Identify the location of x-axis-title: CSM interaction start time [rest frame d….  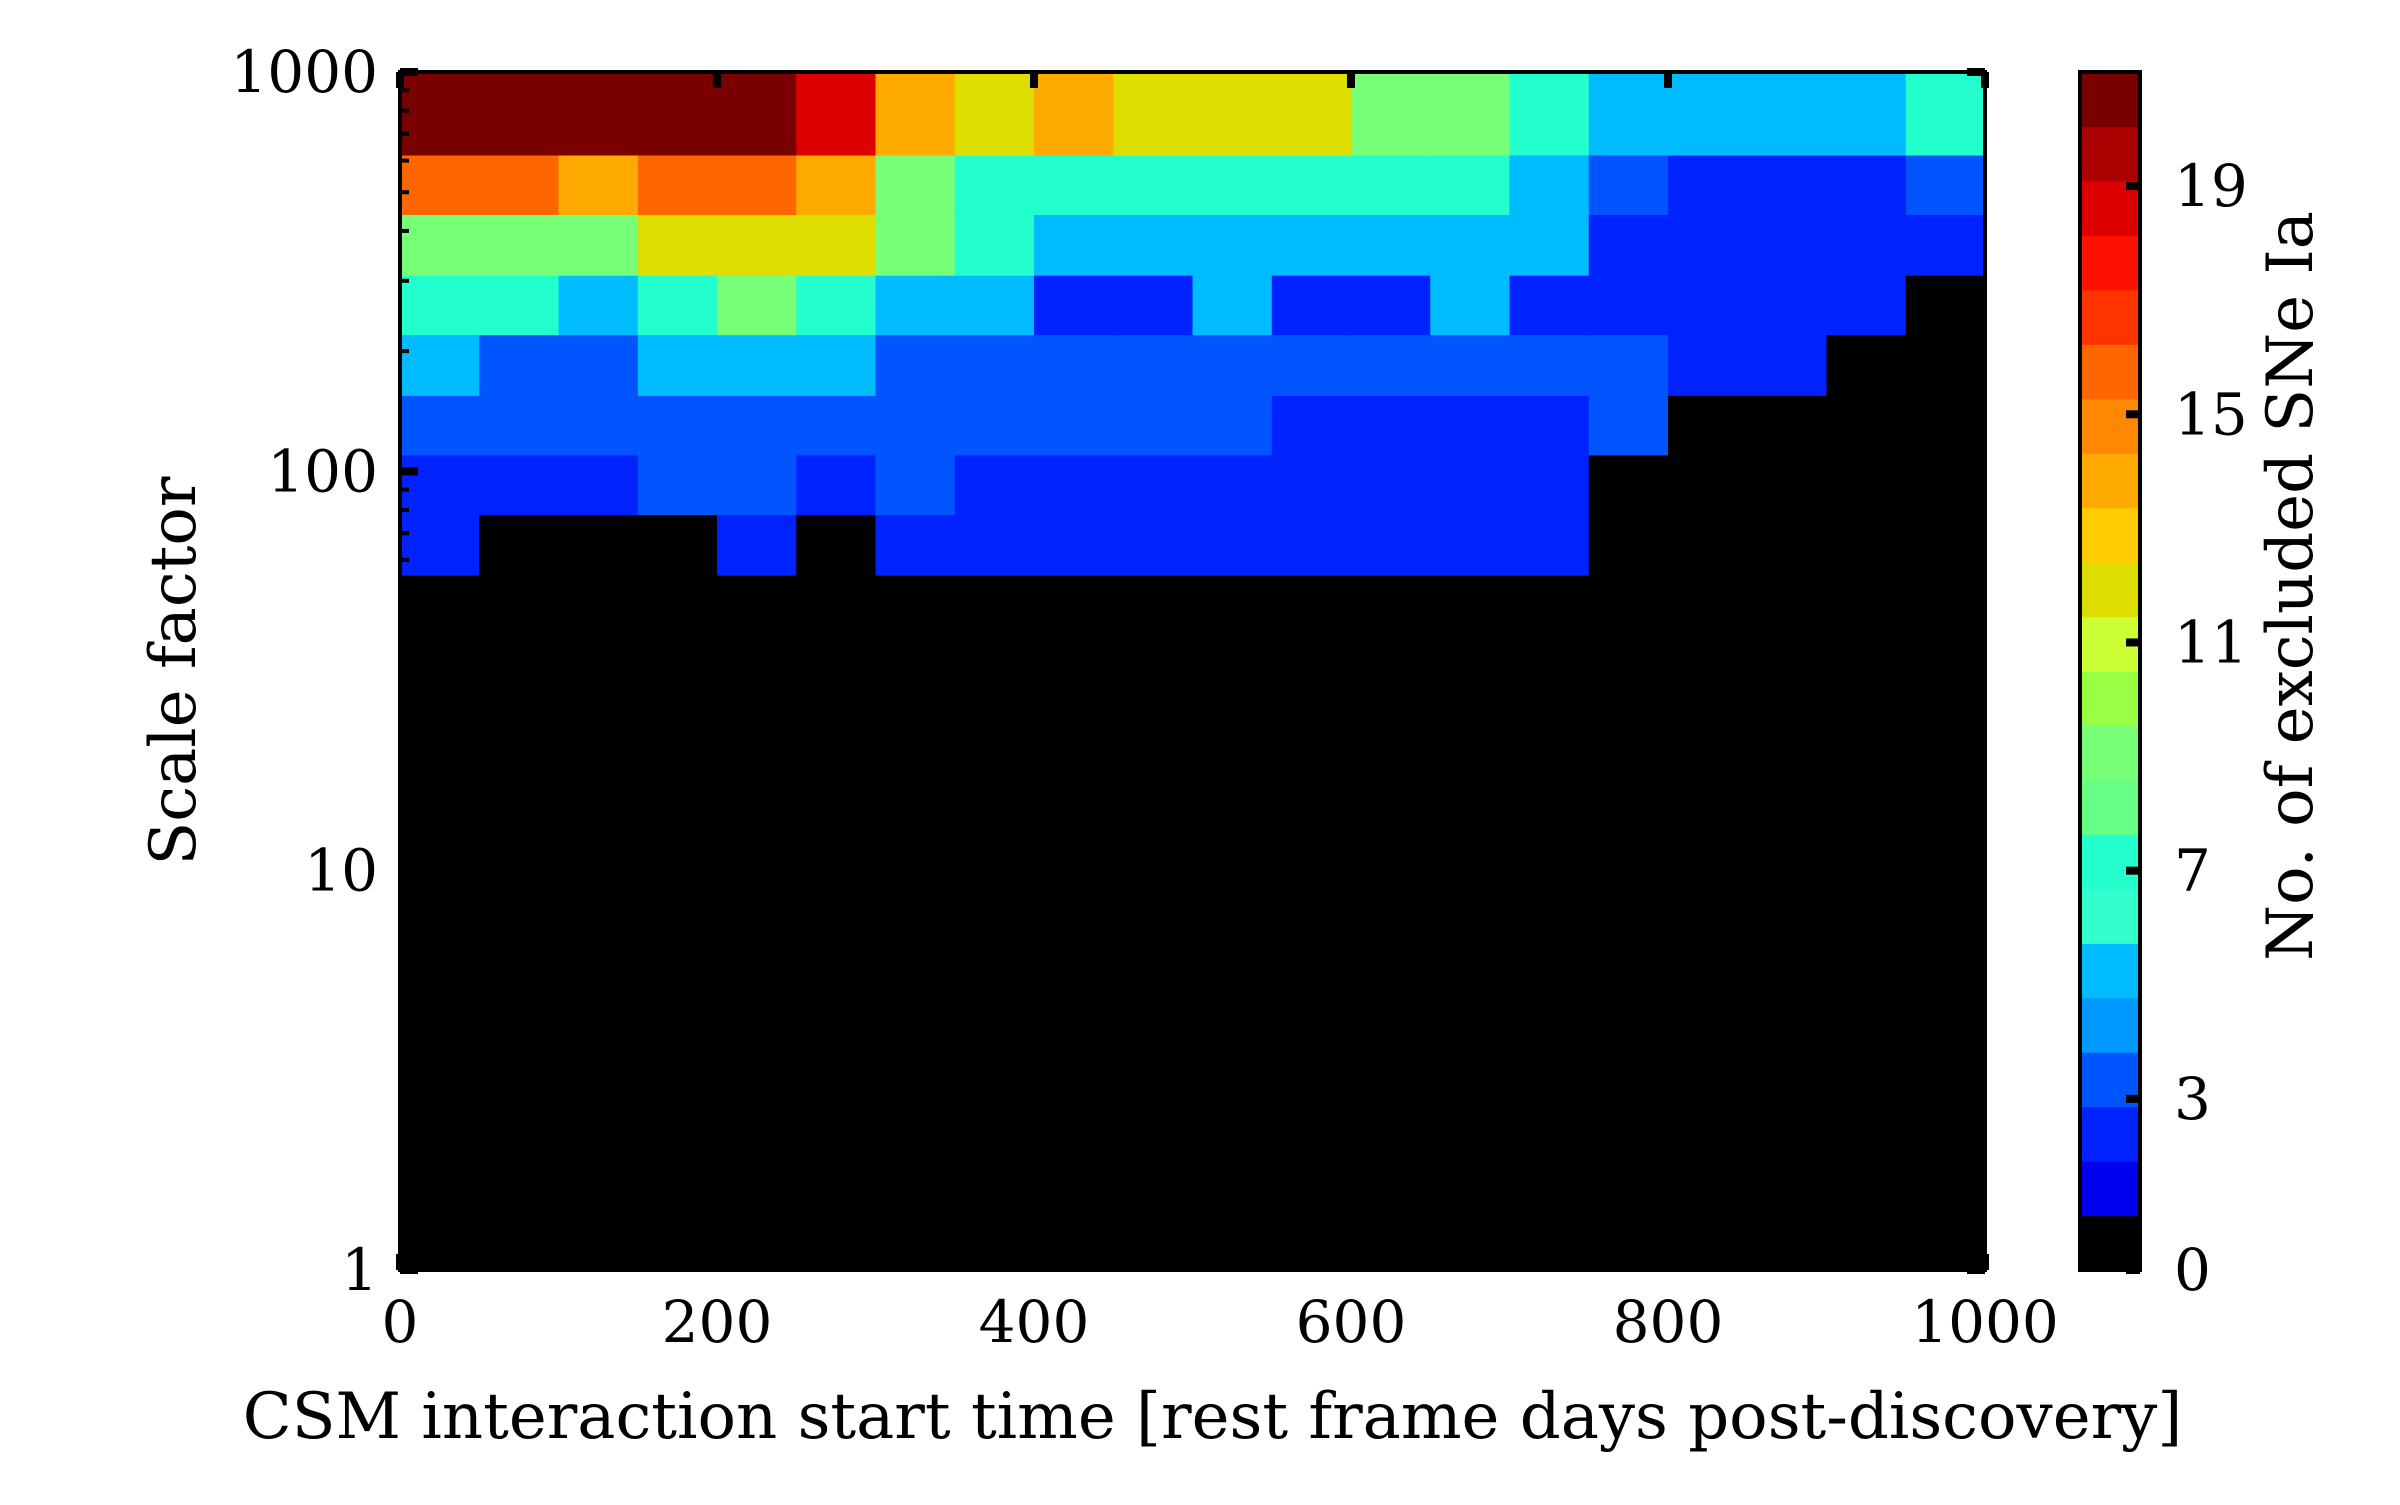
(1213, 1417).